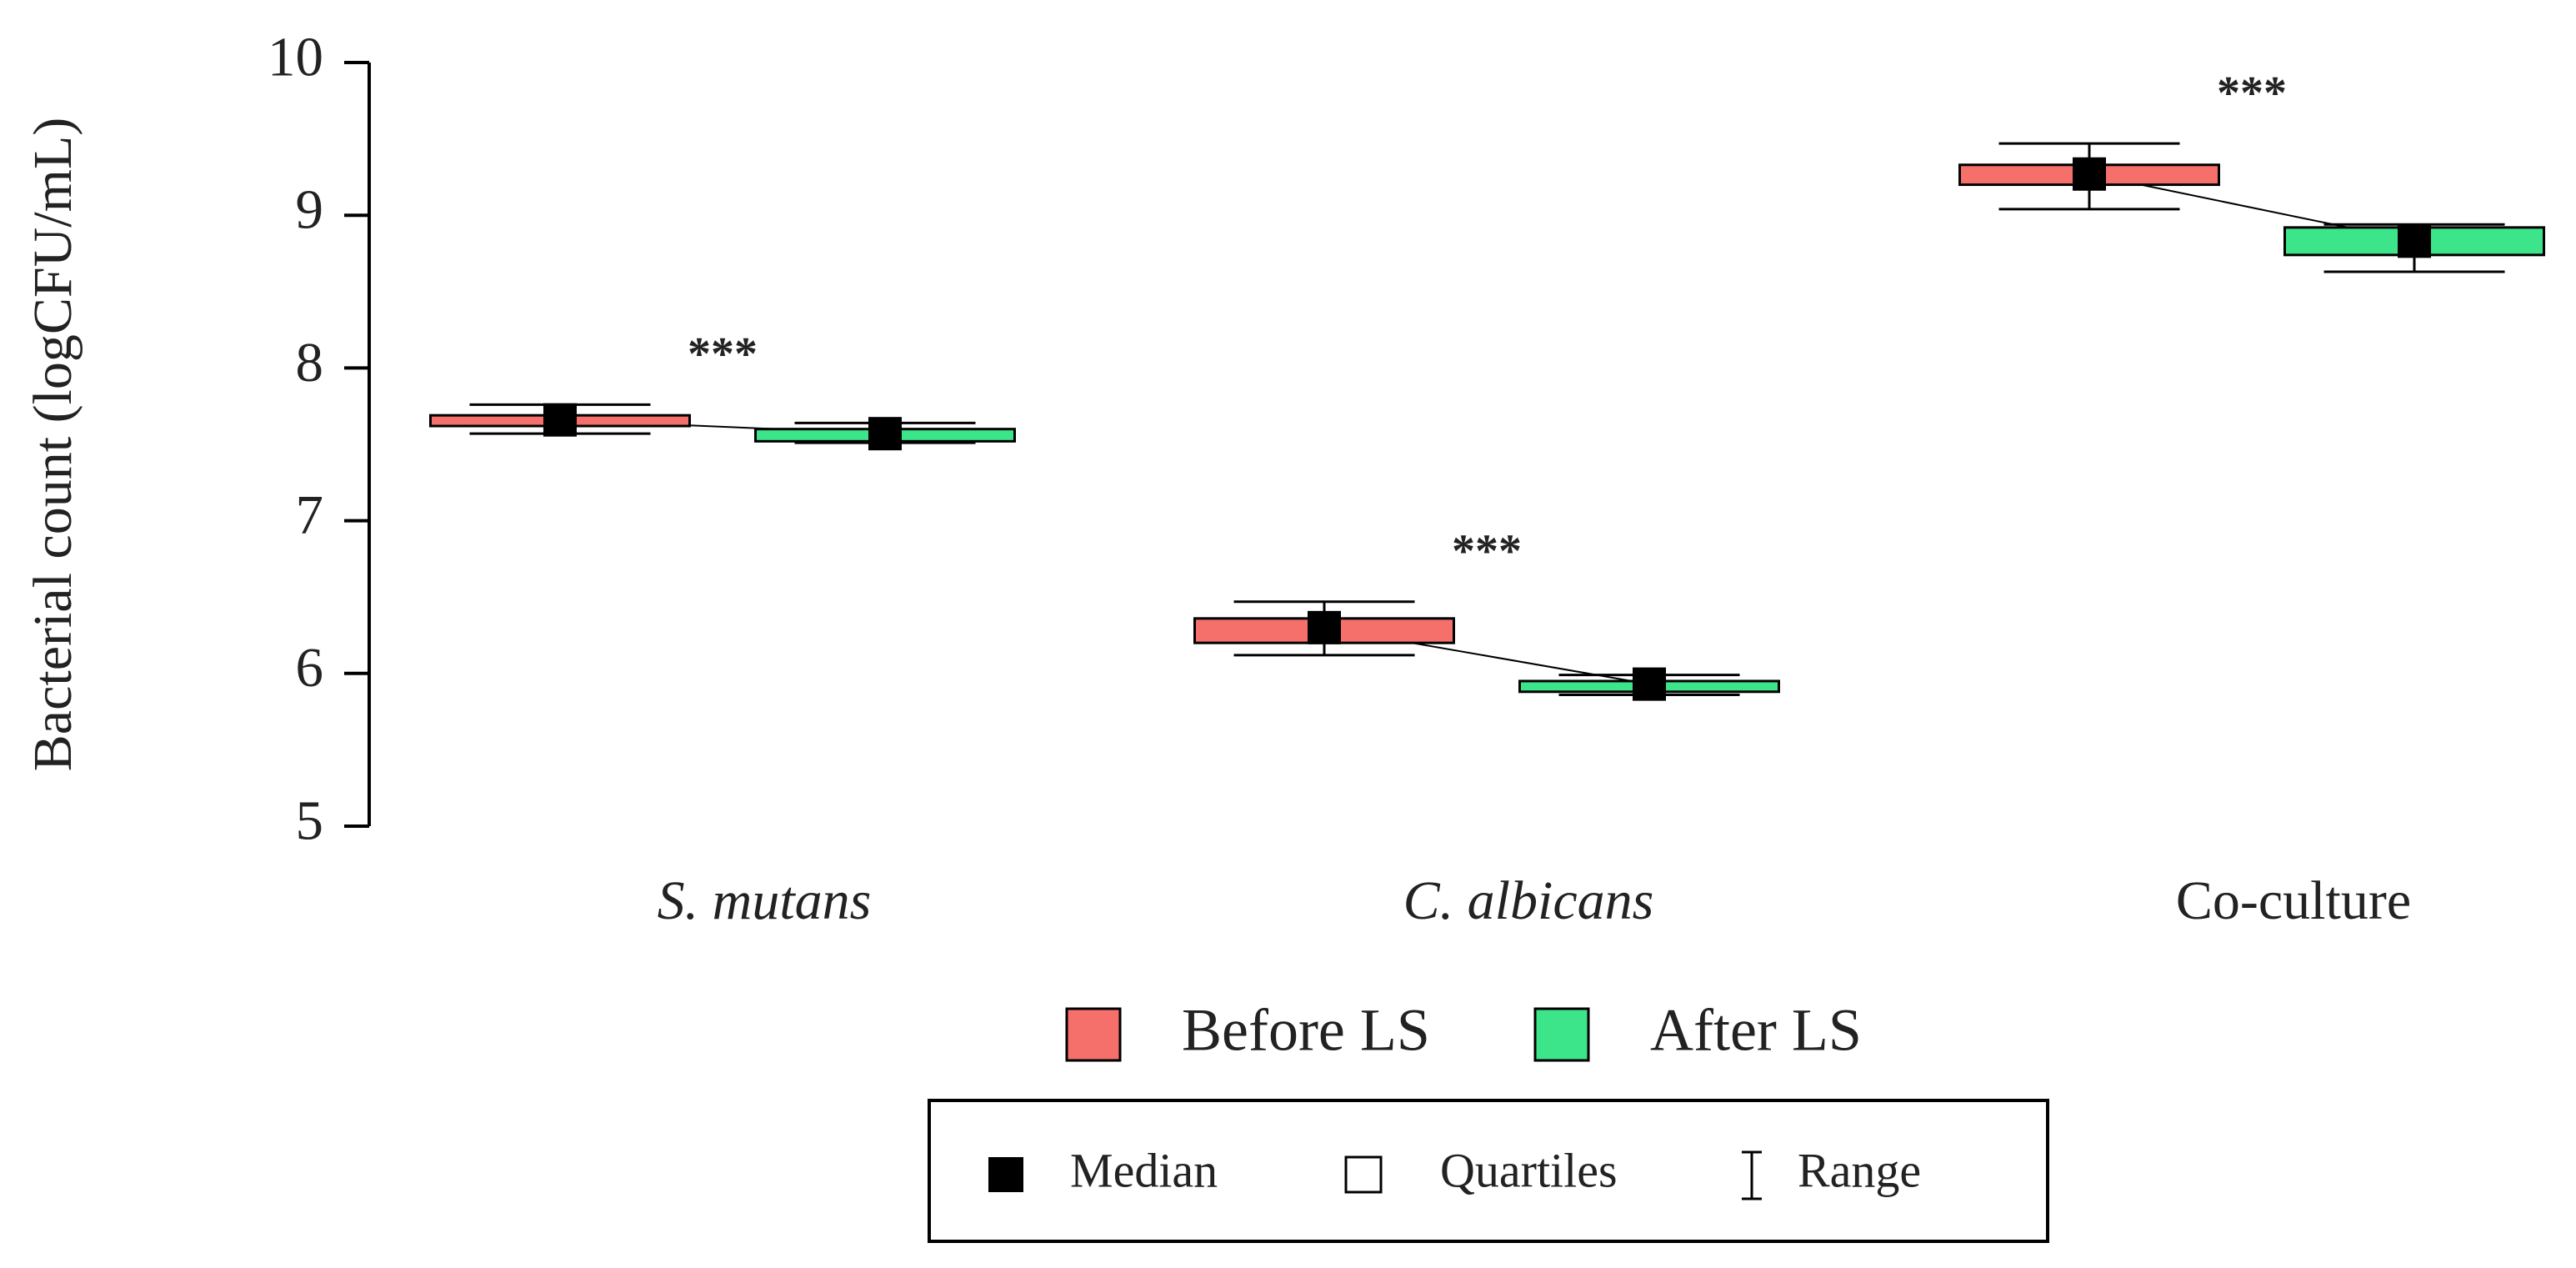 The image size is (2576, 1268). I want to click on symbol-legend-box, so click(1488, 1171).